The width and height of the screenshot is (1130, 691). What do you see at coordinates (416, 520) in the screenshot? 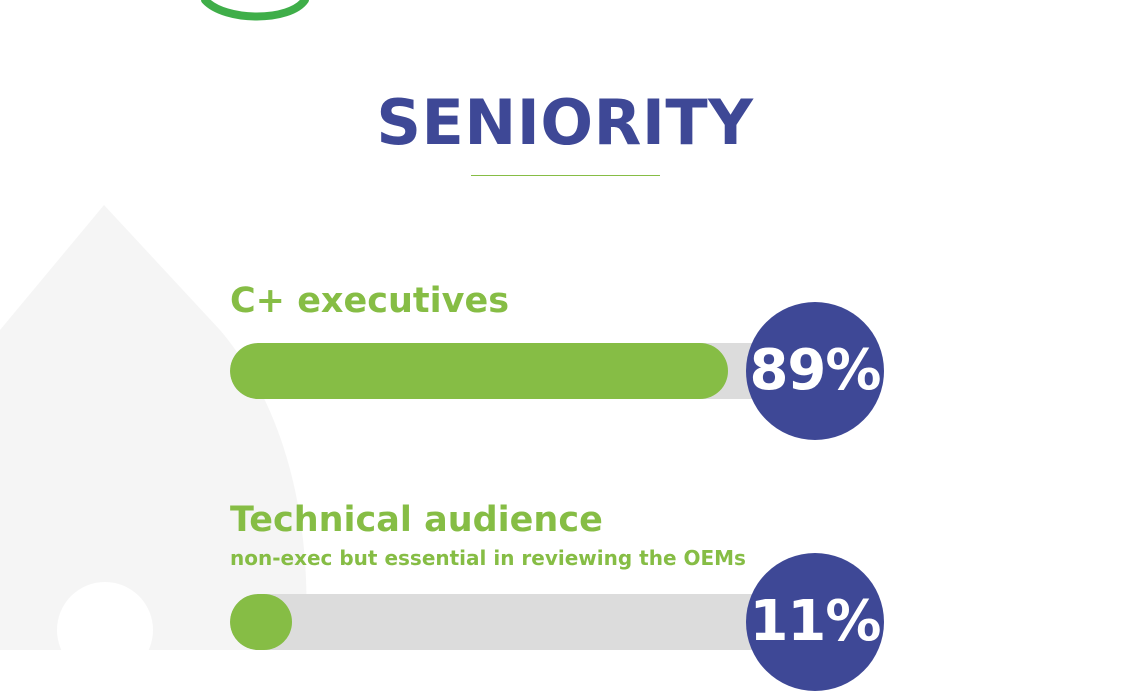
I see `metric-label: Technical audience` at bounding box center [416, 520].